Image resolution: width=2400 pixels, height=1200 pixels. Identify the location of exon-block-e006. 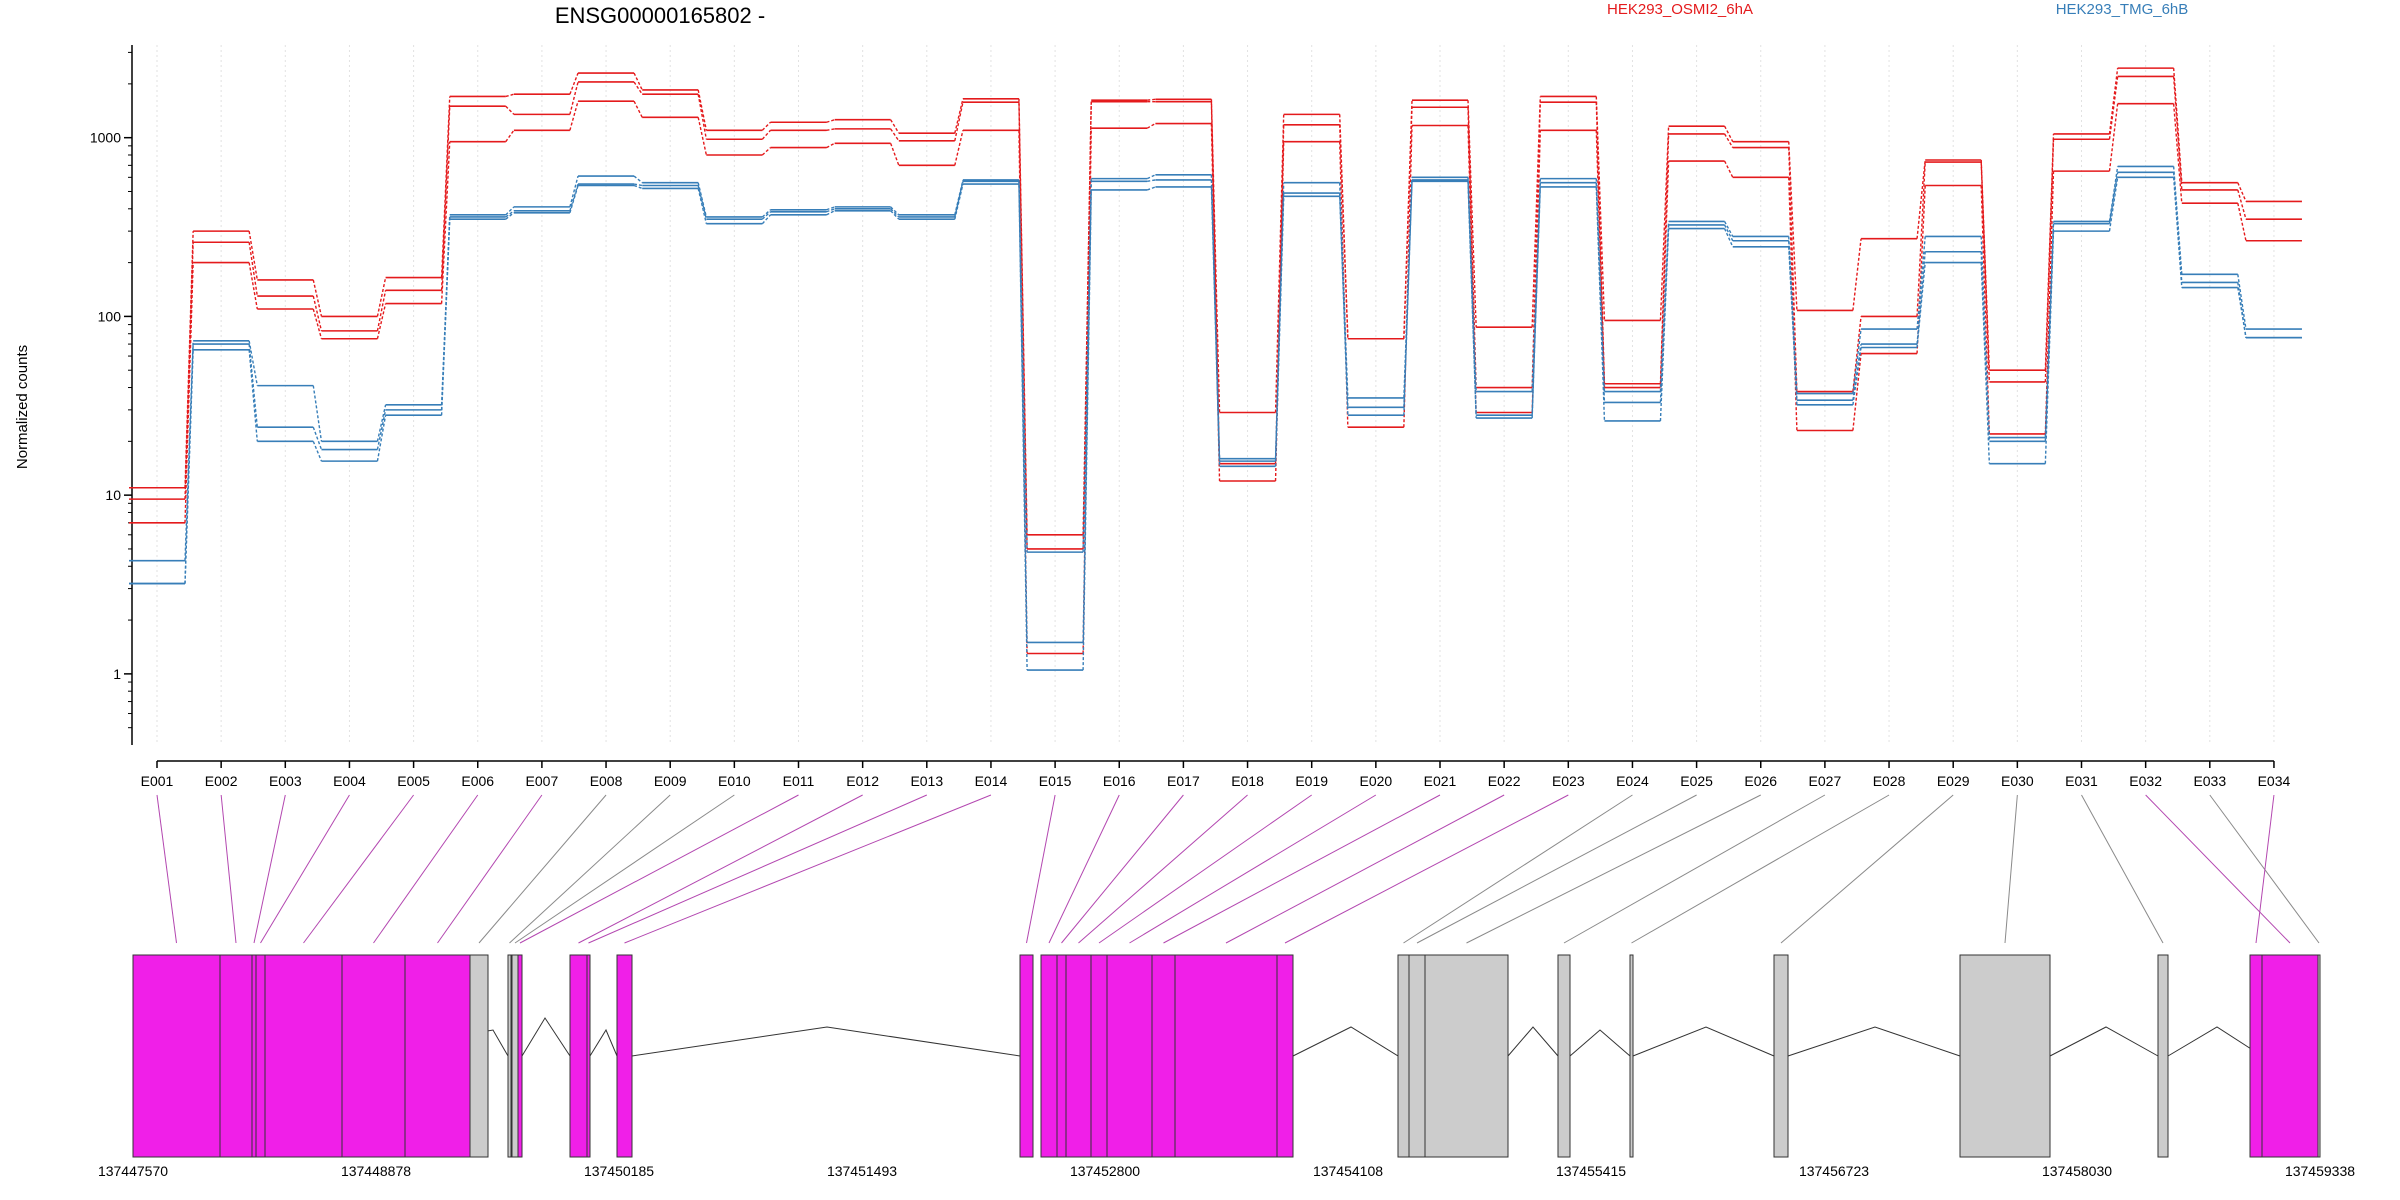
(373, 1056).